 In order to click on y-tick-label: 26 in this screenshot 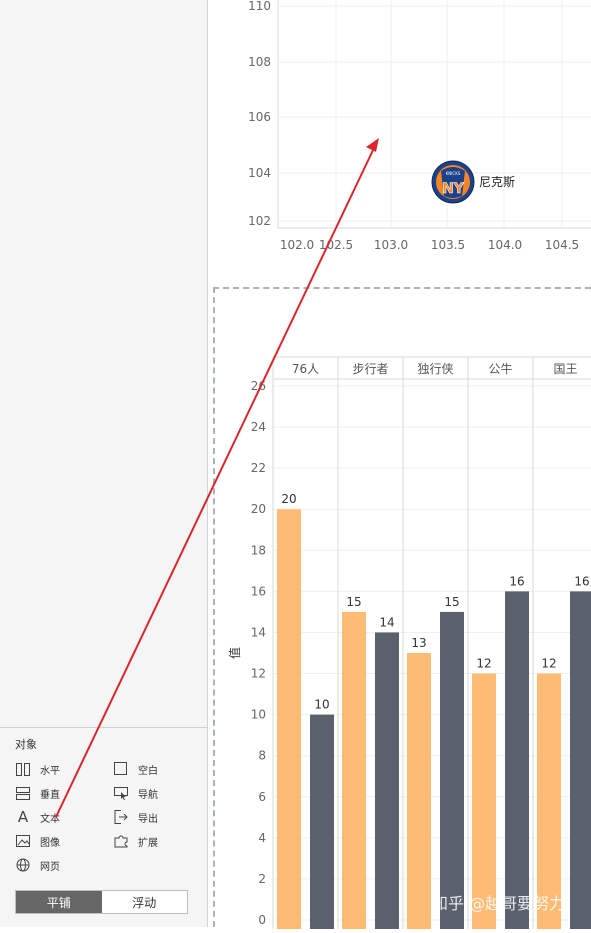, I will do `click(258, 386)`.